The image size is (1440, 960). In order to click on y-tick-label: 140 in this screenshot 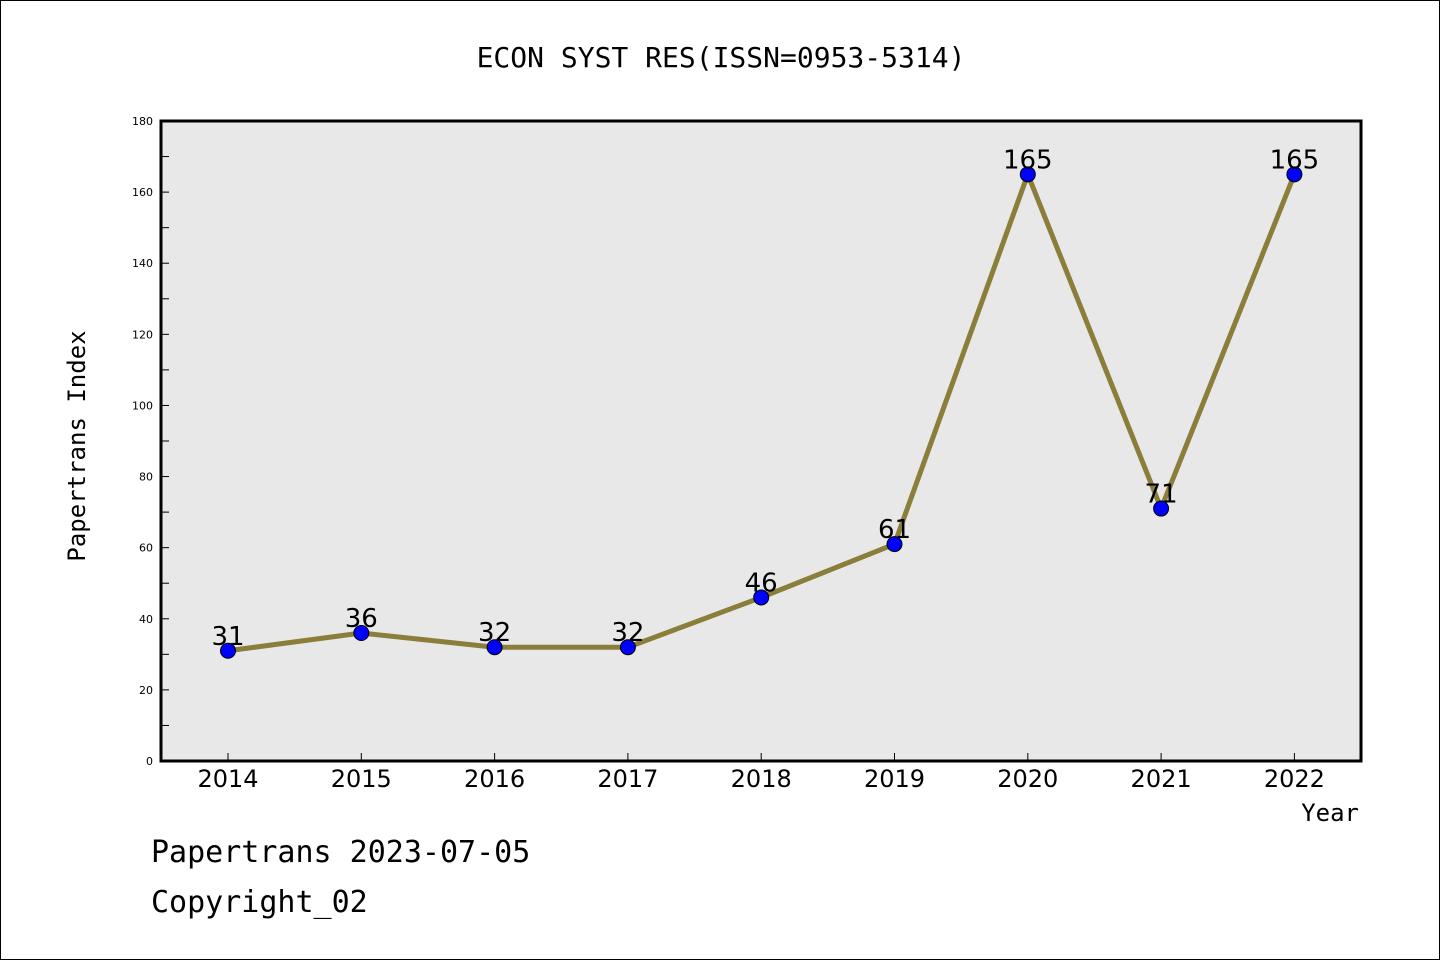, I will do `click(142, 263)`.